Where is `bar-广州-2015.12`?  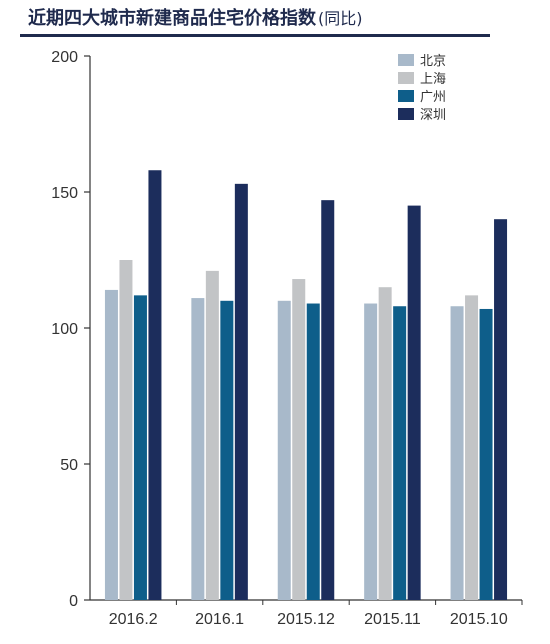 bar-广州-2015.12 is located at coordinates (313, 451).